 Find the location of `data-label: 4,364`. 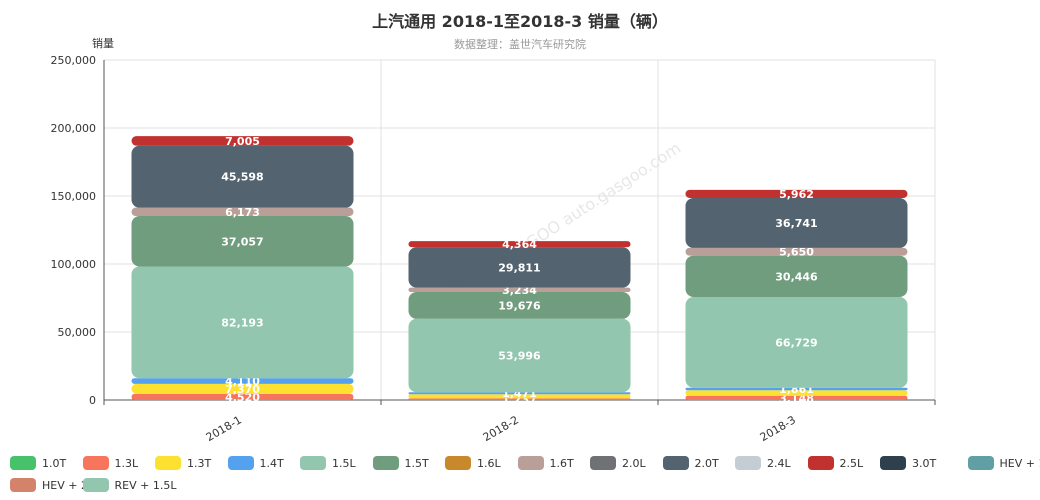

data-label: 4,364 is located at coordinates (519, 244).